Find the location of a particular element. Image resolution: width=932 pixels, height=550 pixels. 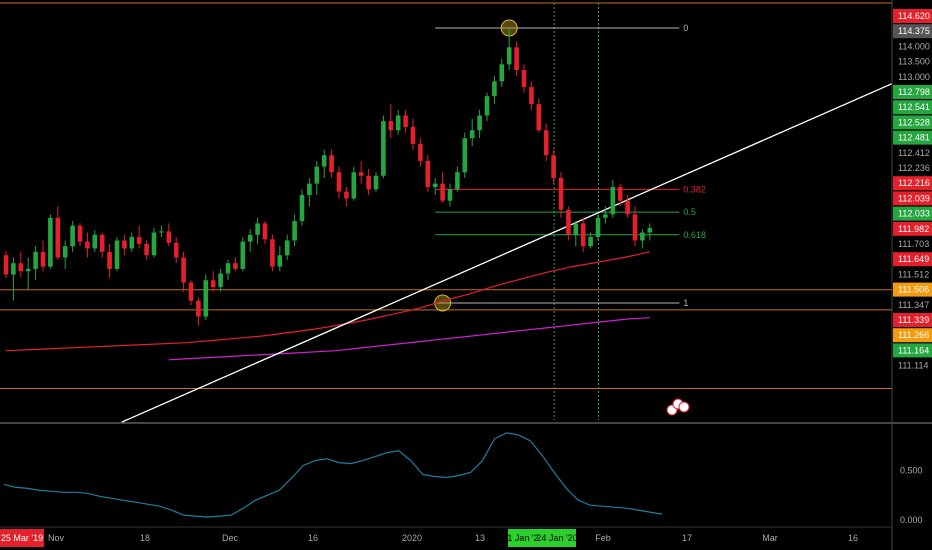

time-tick-label: 2020 is located at coordinates (412, 538).